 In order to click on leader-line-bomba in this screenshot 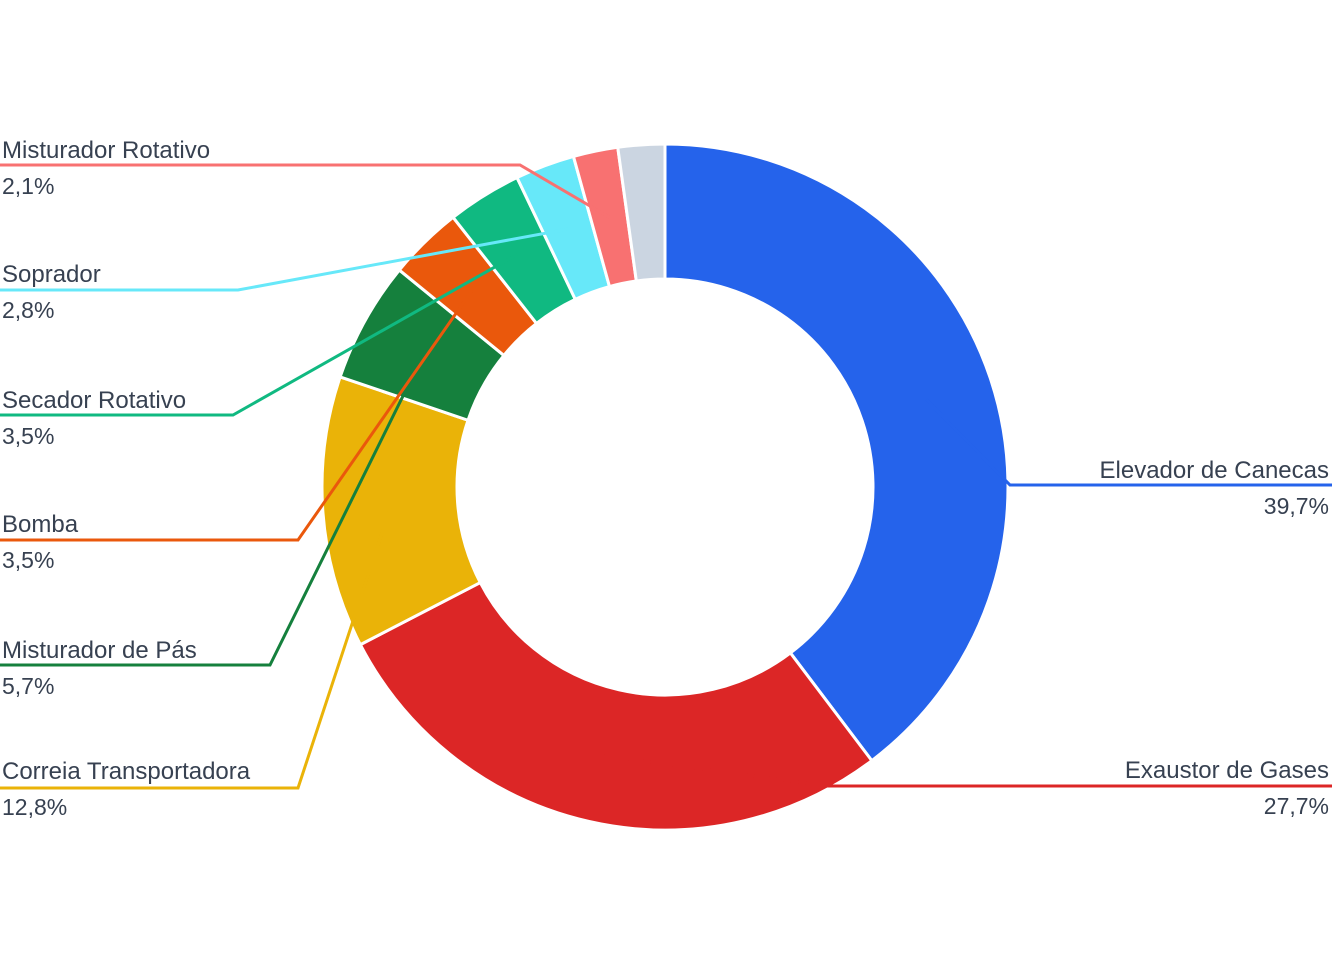, I will do `click(237, 415)`.